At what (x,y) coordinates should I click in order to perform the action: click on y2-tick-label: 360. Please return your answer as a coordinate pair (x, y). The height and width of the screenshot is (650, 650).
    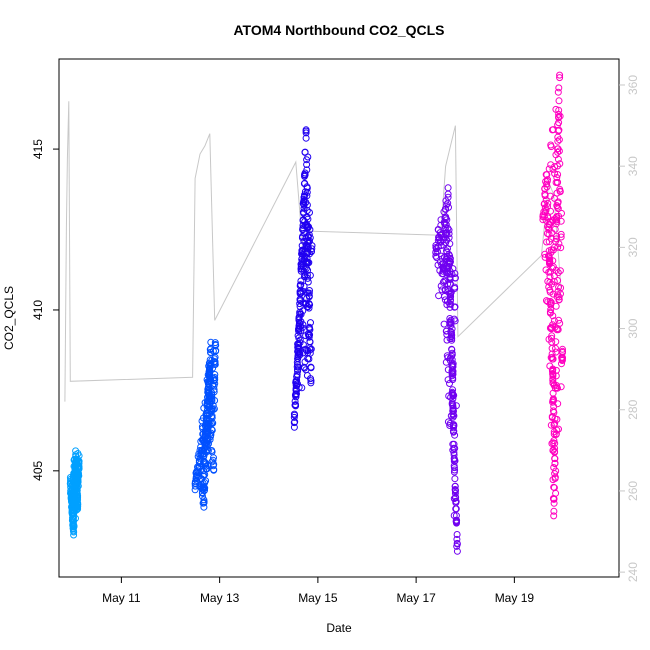
    Looking at the image, I should click on (633, 85).